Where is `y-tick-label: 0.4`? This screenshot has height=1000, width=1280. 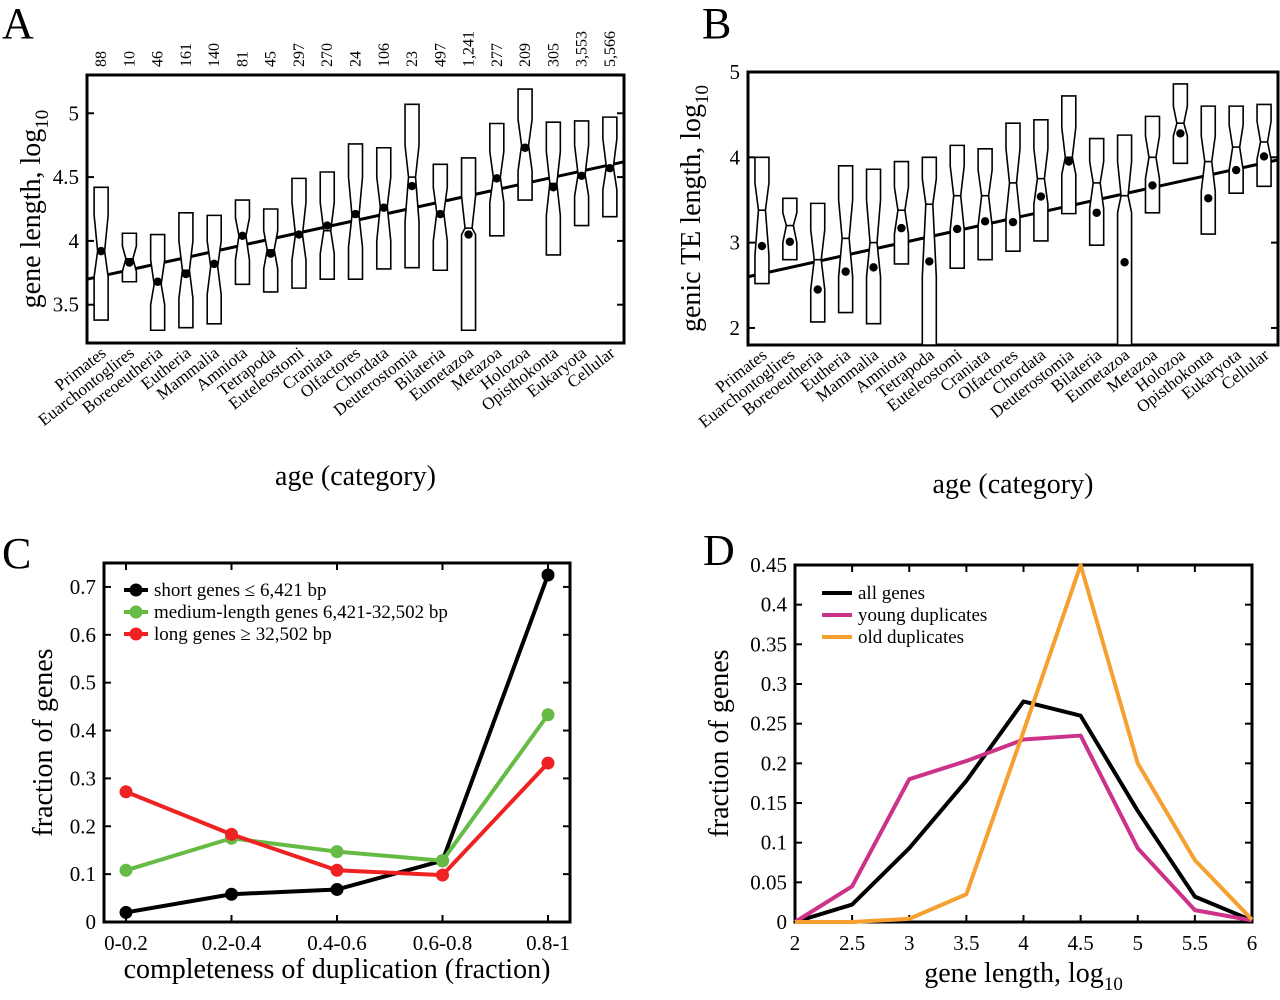 y-tick-label: 0.4 is located at coordinates (774, 605).